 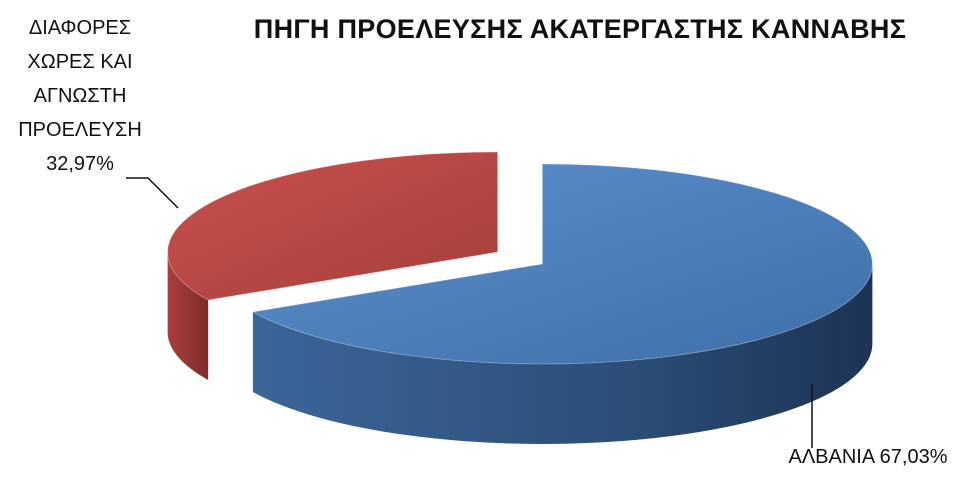 I want to click on slice-1-label-line: ΧΩΡΕΣ ΚΑΙ, so click(x=79, y=62).